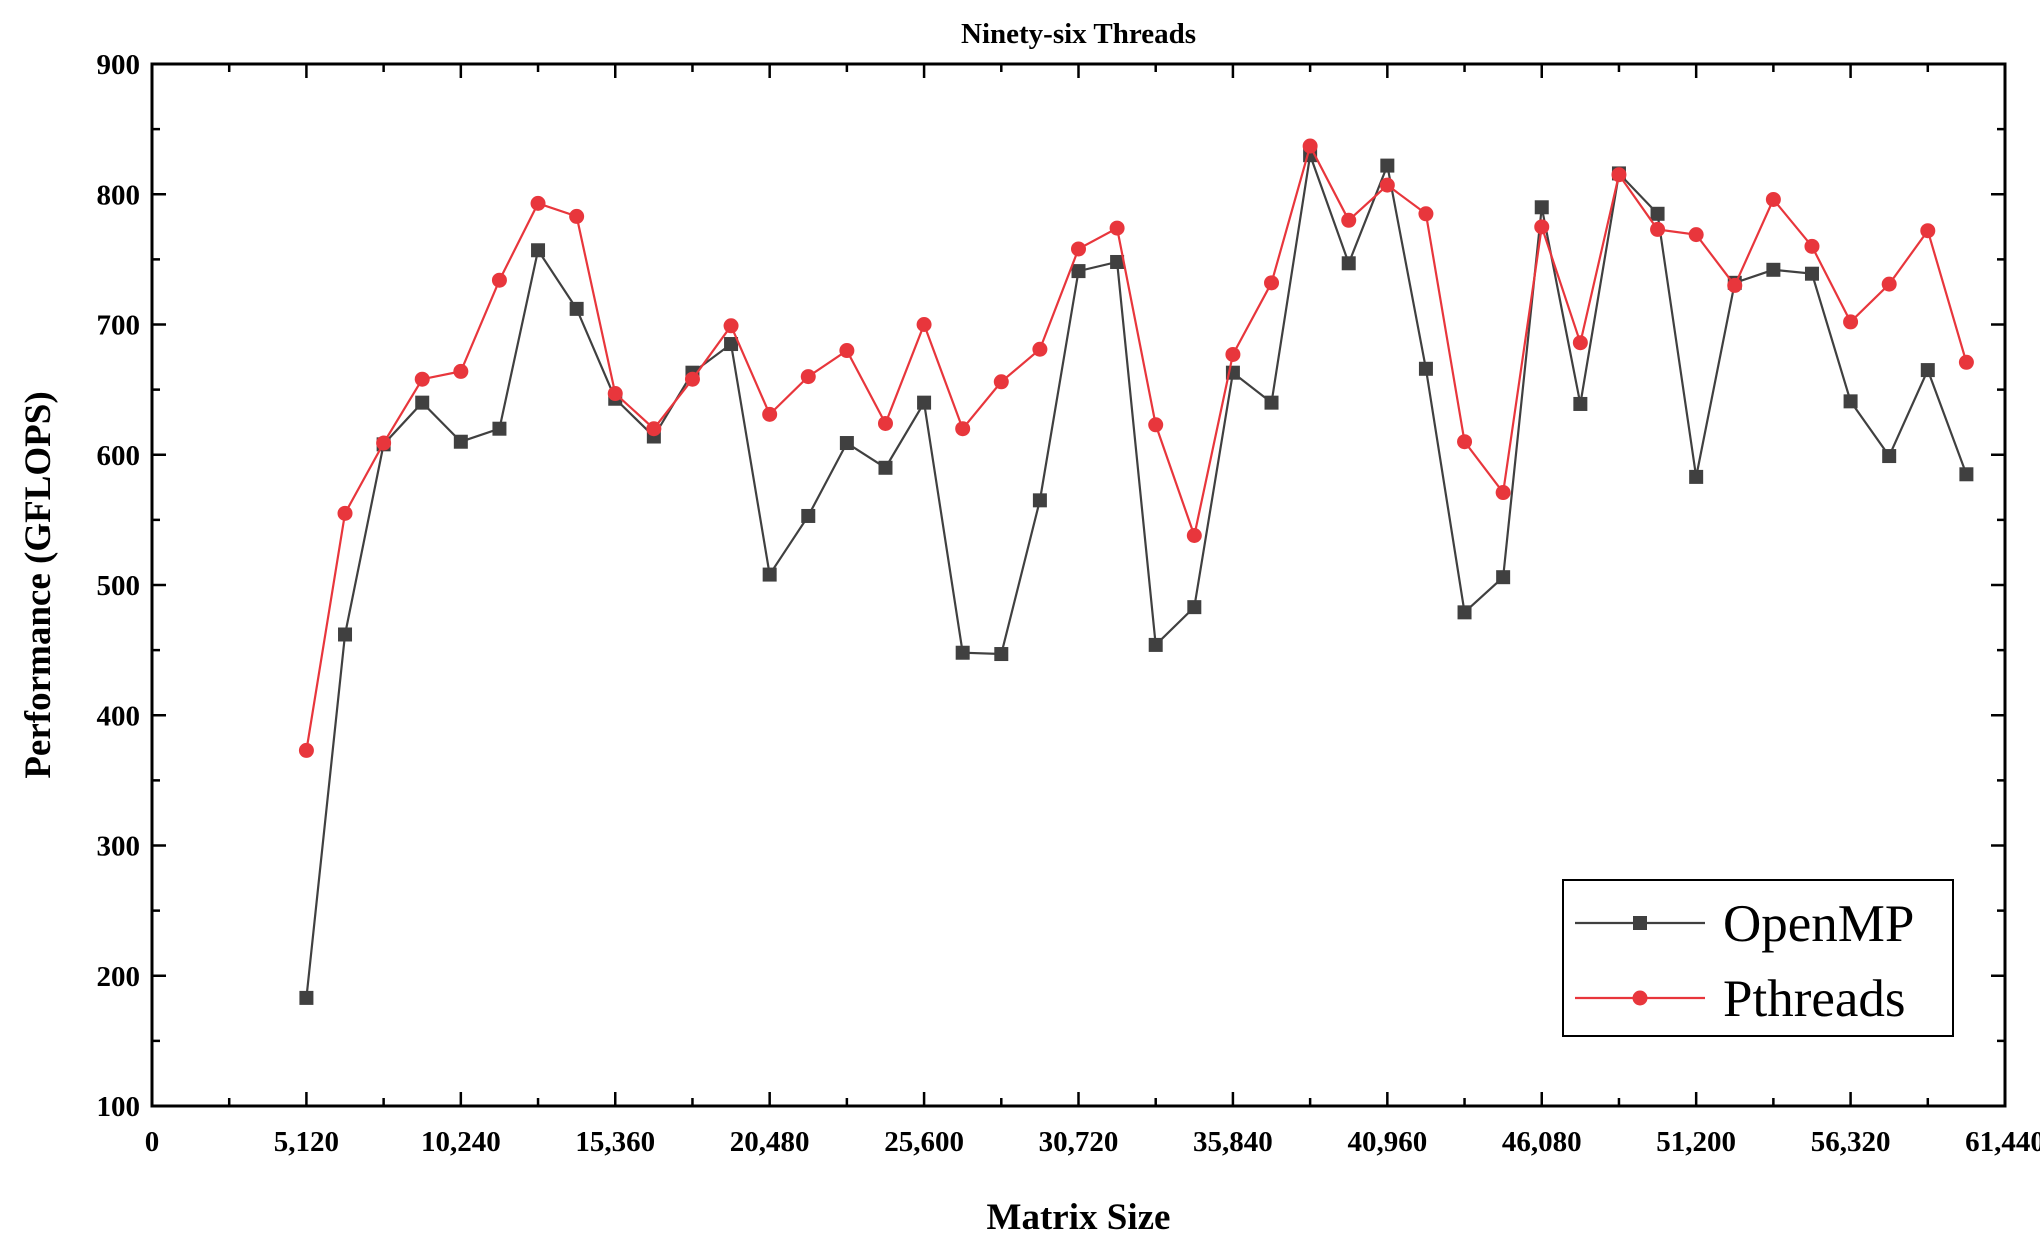 Image resolution: width=2040 pixels, height=1245 pixels. What do you see at coordinates (1851, 1142) in the screenshot?
I see `x-tick-label: 56,320` at bounding box center [1851, 1142].